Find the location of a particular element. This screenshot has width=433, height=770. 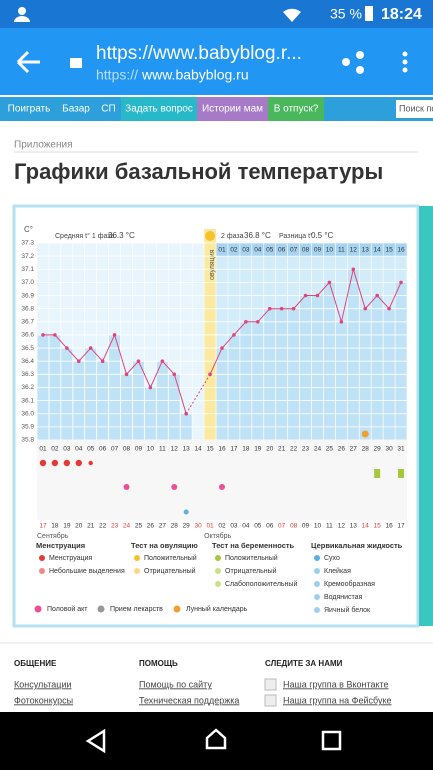

date-label: 25 is located at coordinates (139, 526).